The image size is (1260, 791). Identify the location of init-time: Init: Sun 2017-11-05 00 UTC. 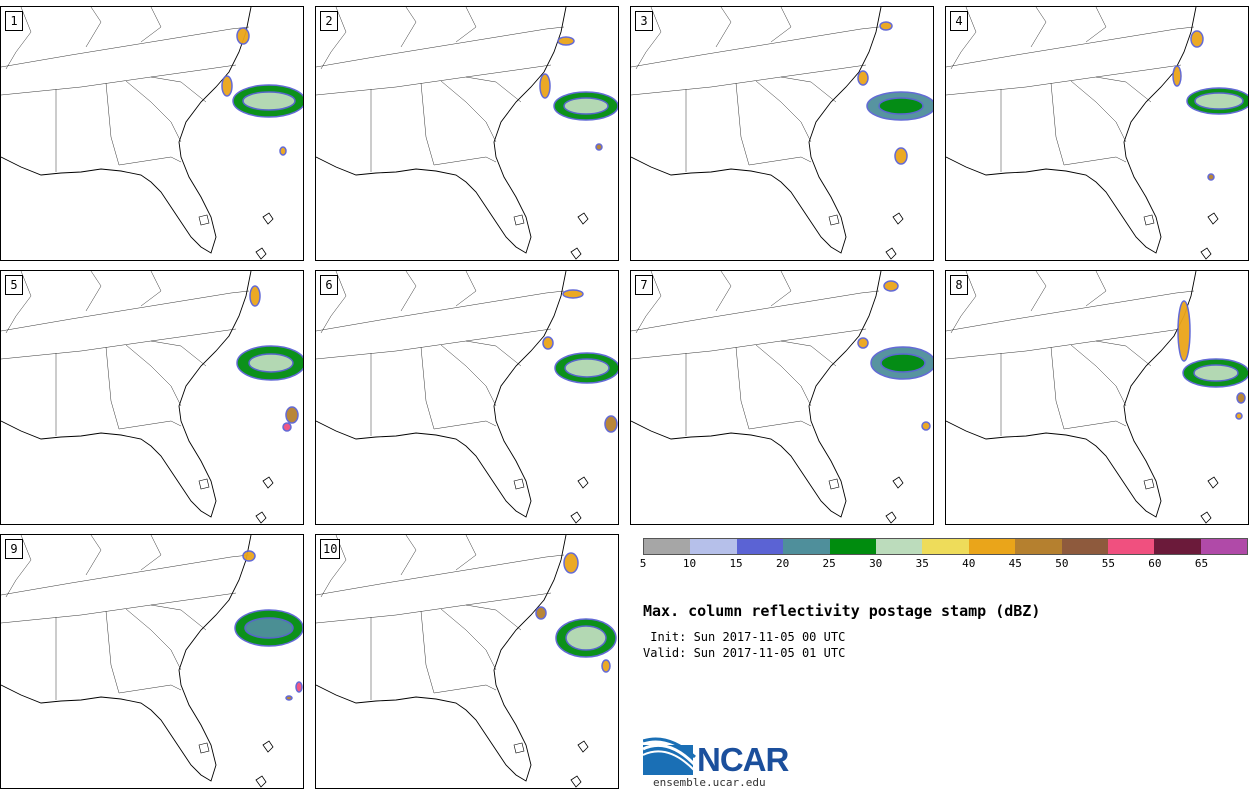
(744, 637).